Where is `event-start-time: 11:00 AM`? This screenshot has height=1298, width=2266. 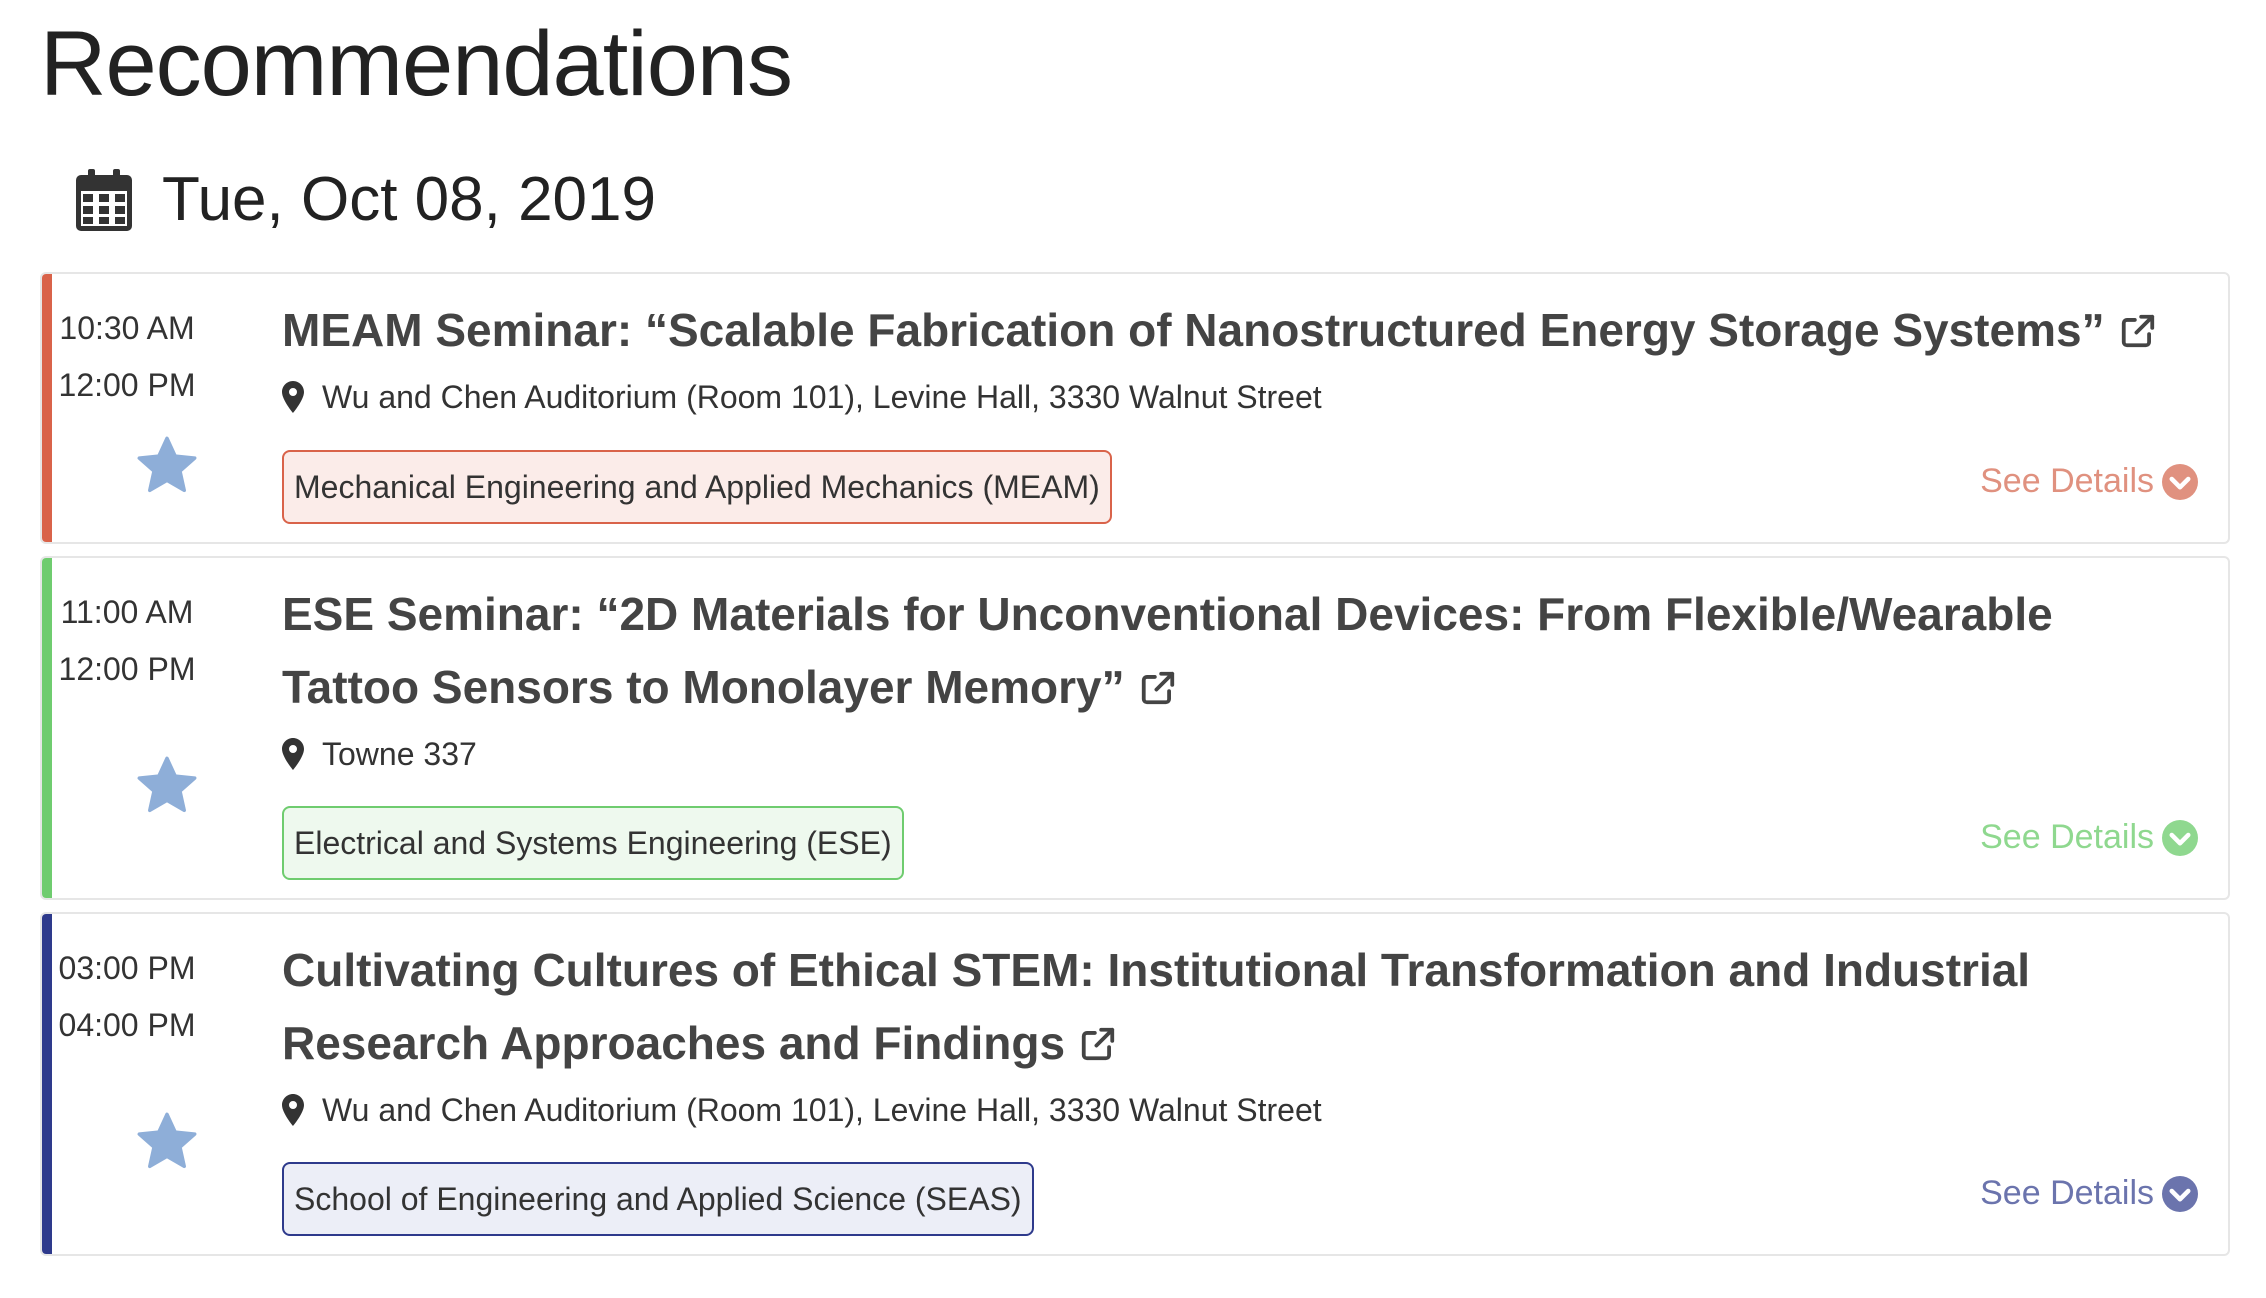 event-start-time: 11:00 AM is located at coordinates (127, 612).